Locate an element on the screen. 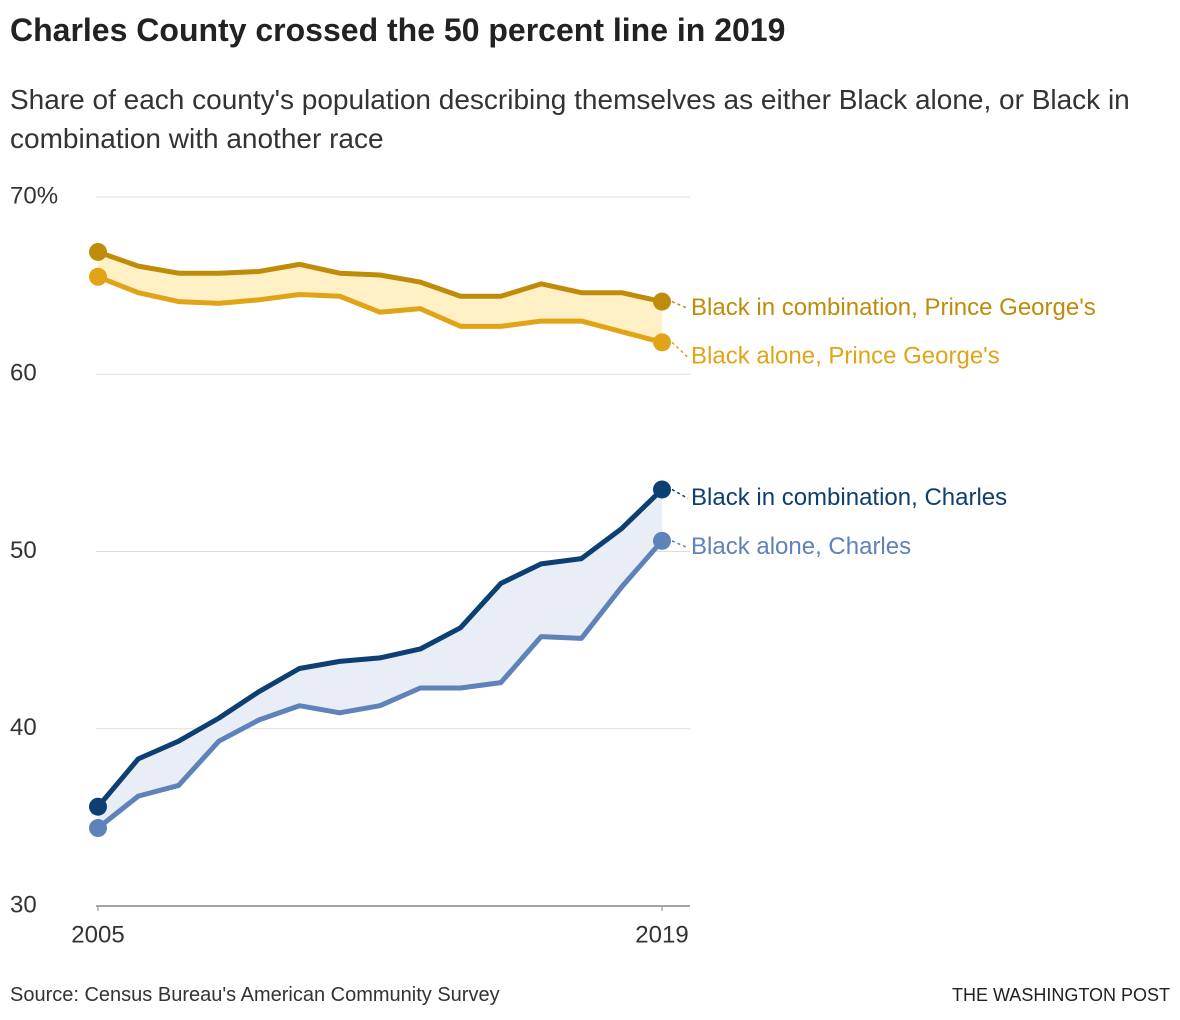 The image size is (1180, 1020). x-tick-label: 2005 is located at coordinates (97, 934).